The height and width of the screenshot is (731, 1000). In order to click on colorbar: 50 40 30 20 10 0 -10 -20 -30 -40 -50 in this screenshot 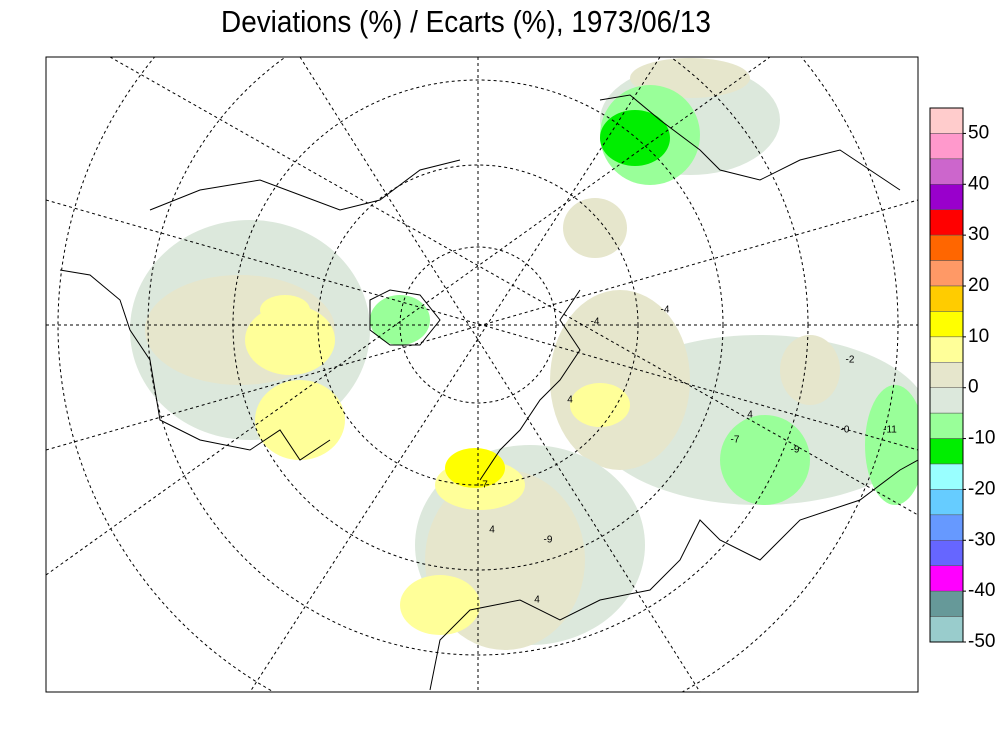, I will do `click(962, 379)`.